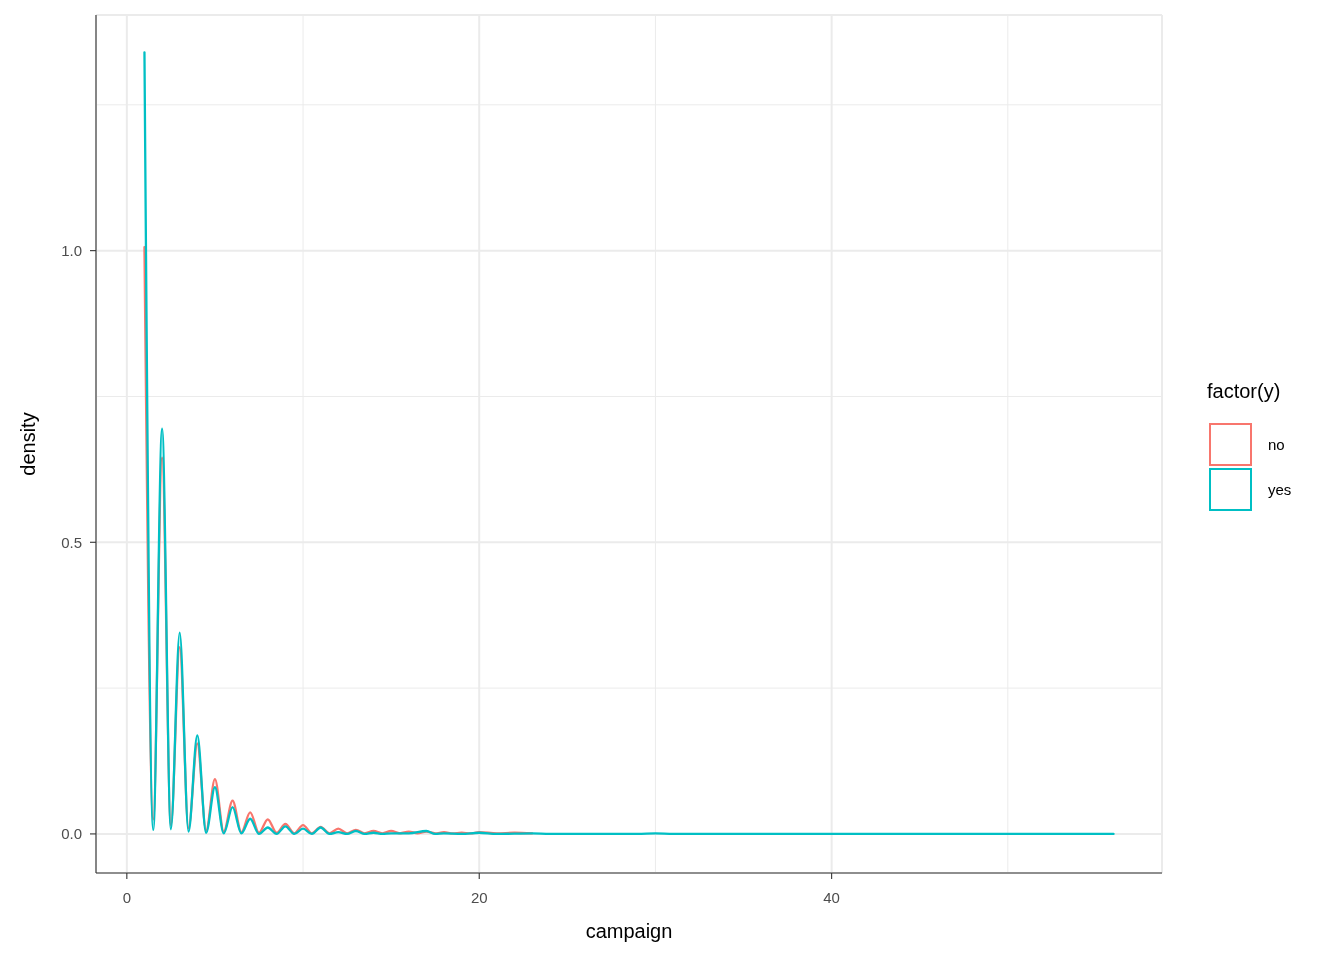  I want to click on y-axis-title: density, so click(28, 444).